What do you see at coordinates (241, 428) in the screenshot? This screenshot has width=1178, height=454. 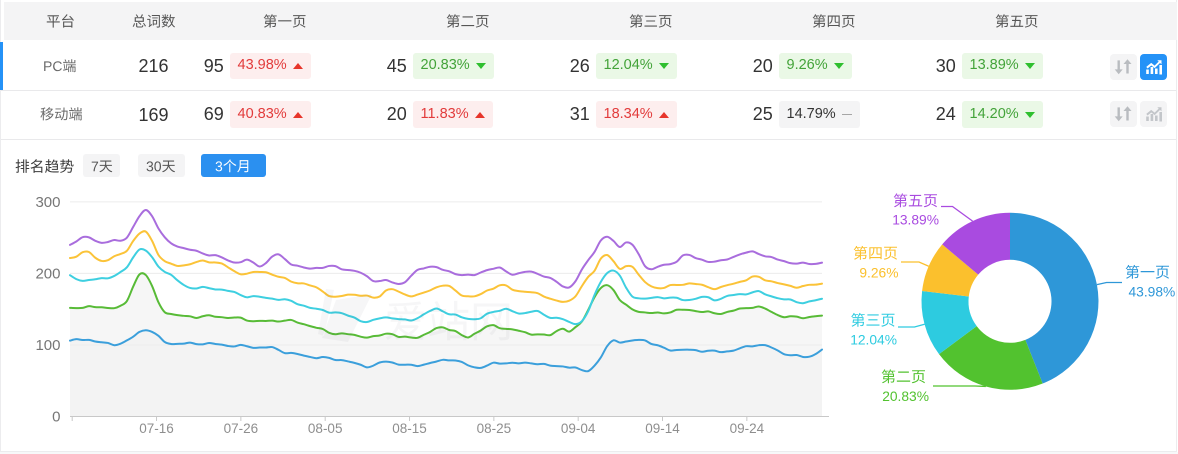 I see `svg-text: 07-26` at bounding box center [241, 428].